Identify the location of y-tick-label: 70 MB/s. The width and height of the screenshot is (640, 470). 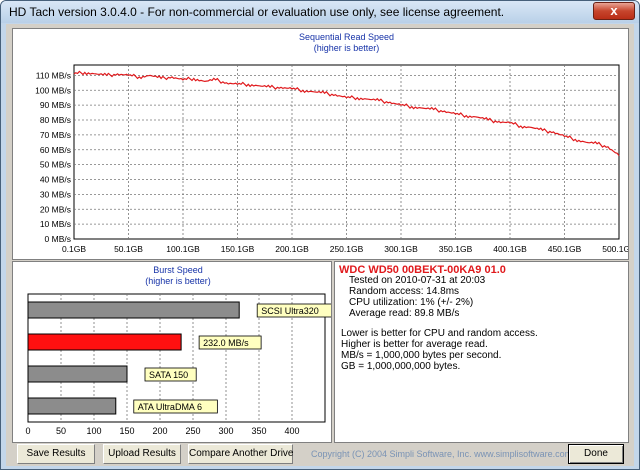
(55, 135).